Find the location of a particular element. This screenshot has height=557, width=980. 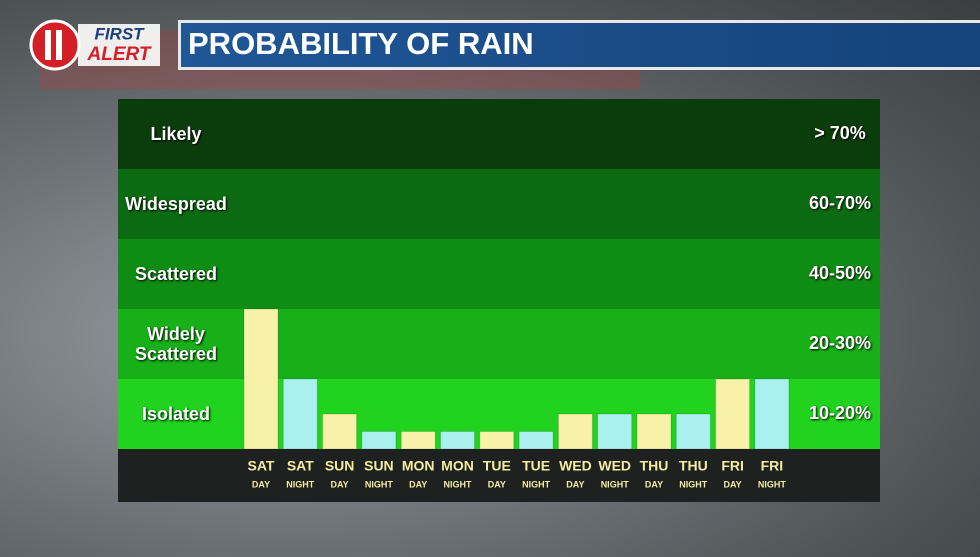

logo-plate is located at coordinates (119, 45).